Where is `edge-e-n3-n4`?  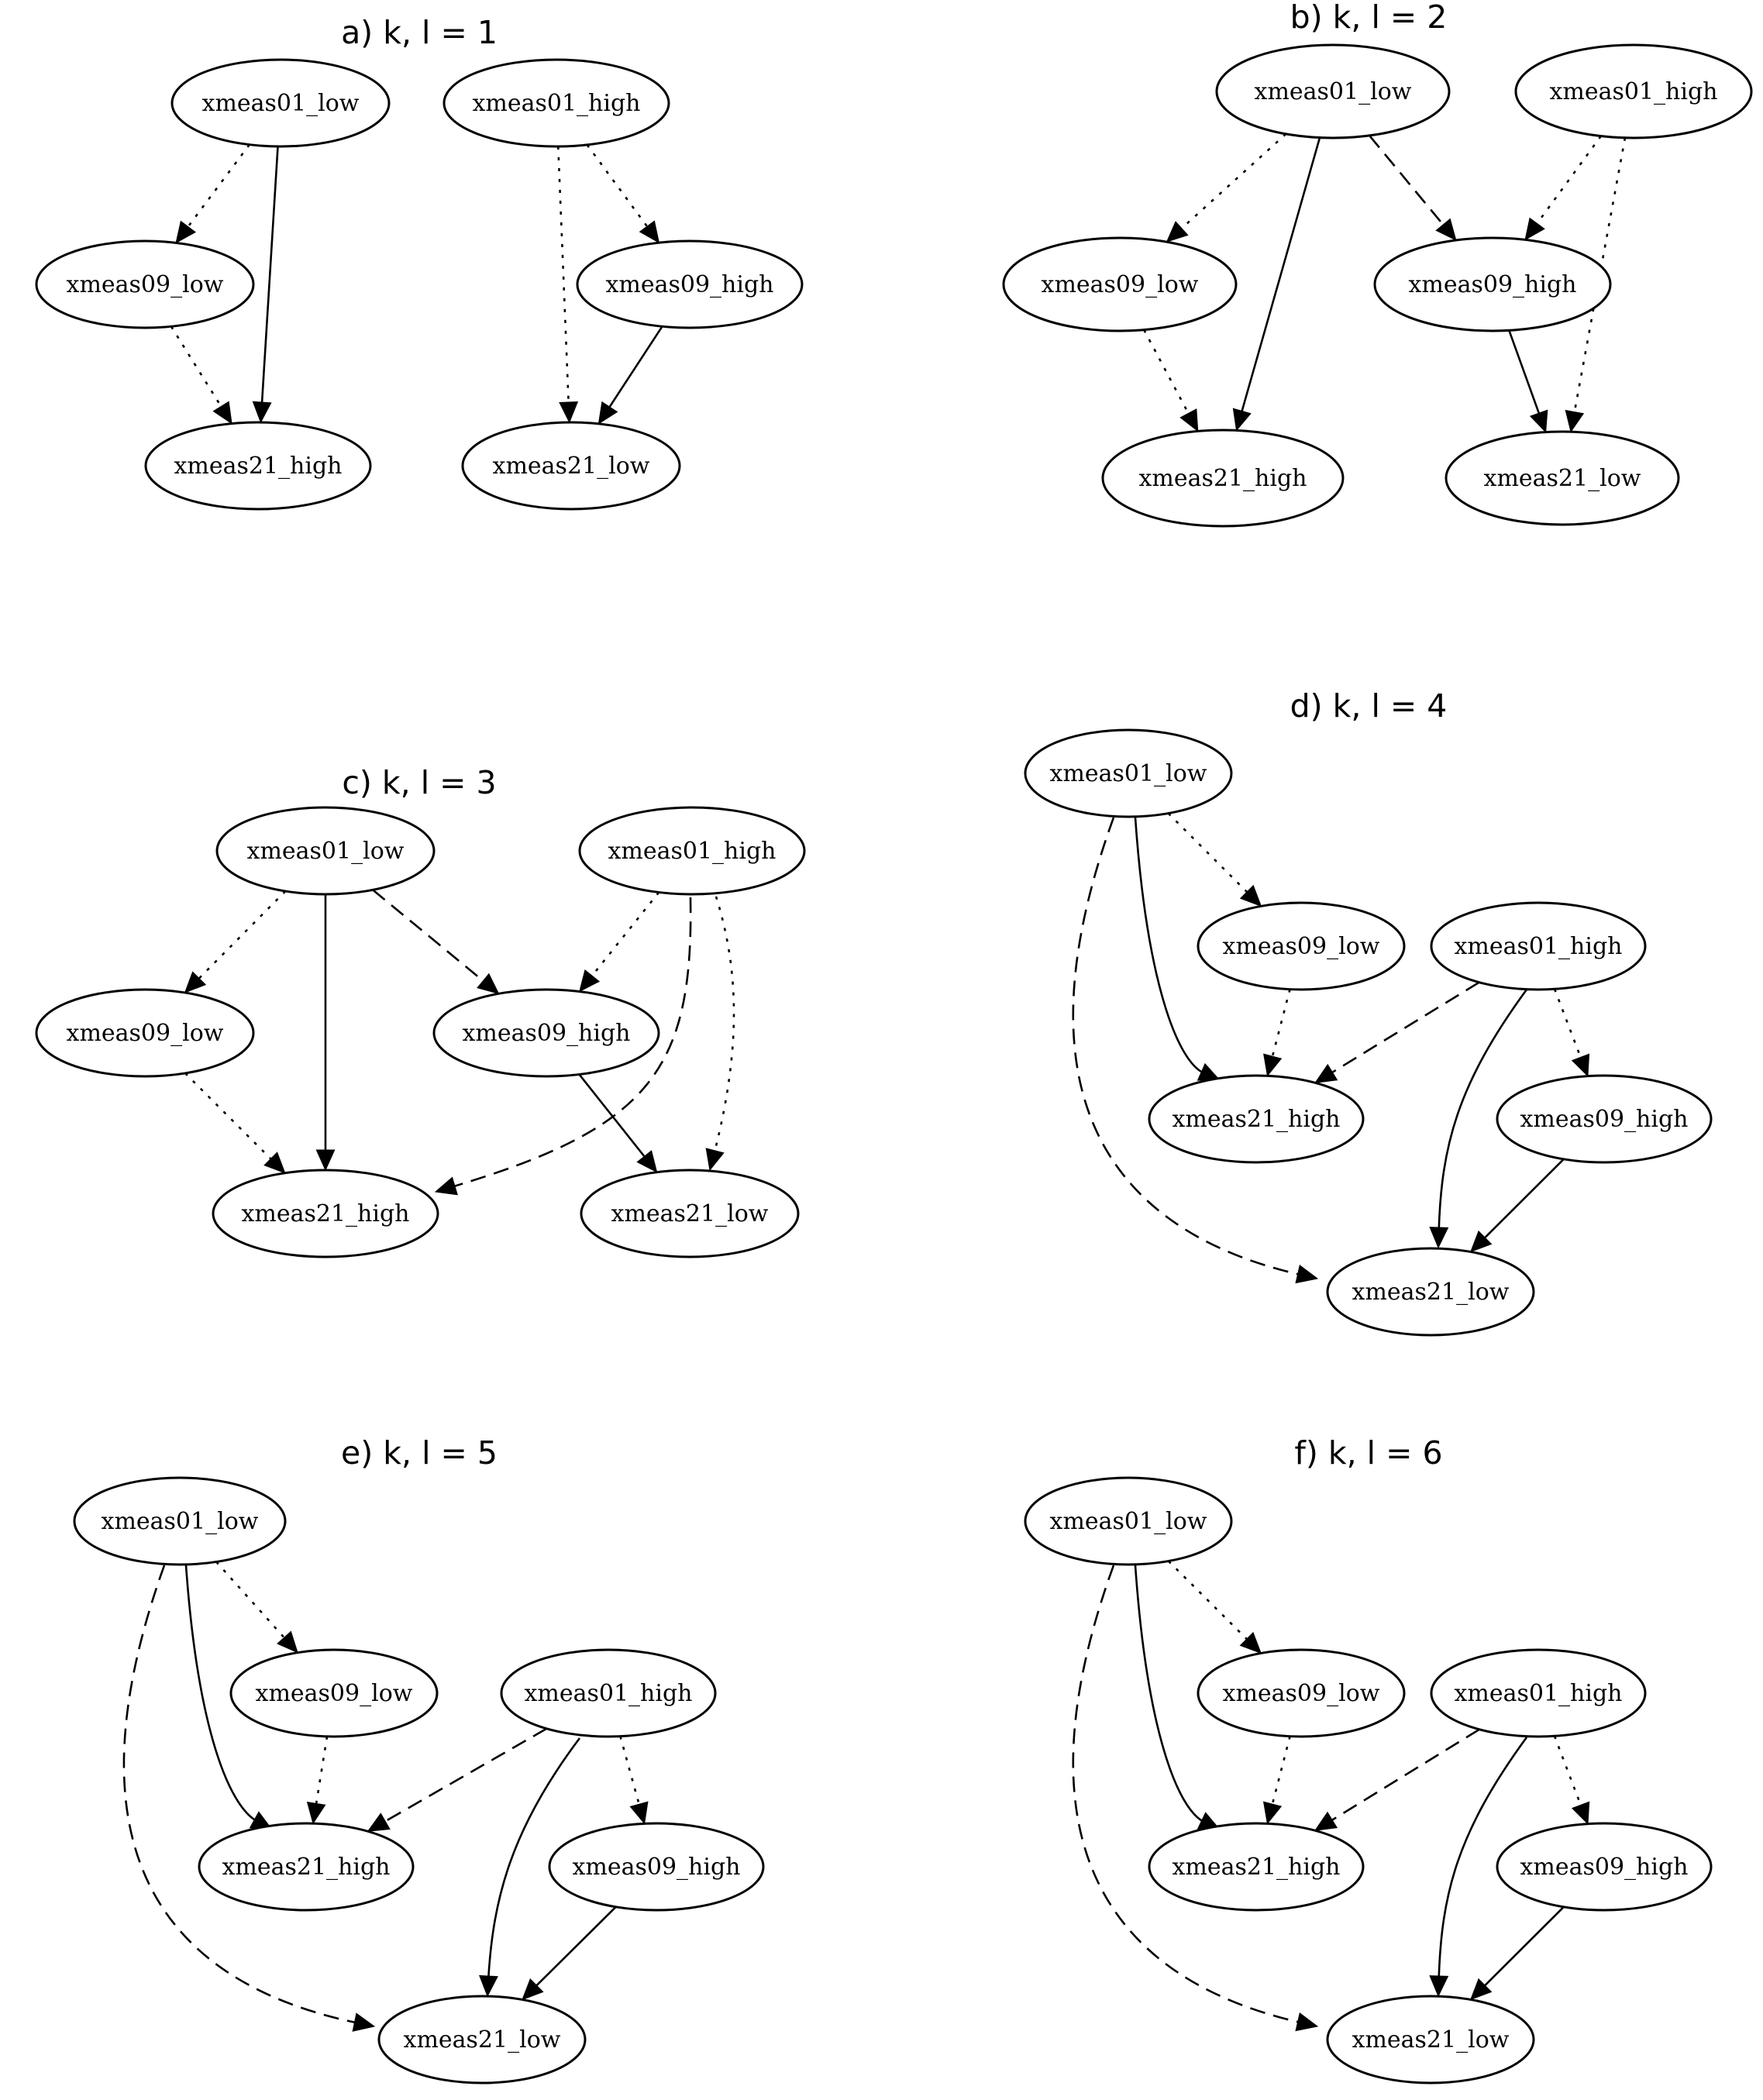 edge-e-n3-n4 is located at coordinates (458, 1780).